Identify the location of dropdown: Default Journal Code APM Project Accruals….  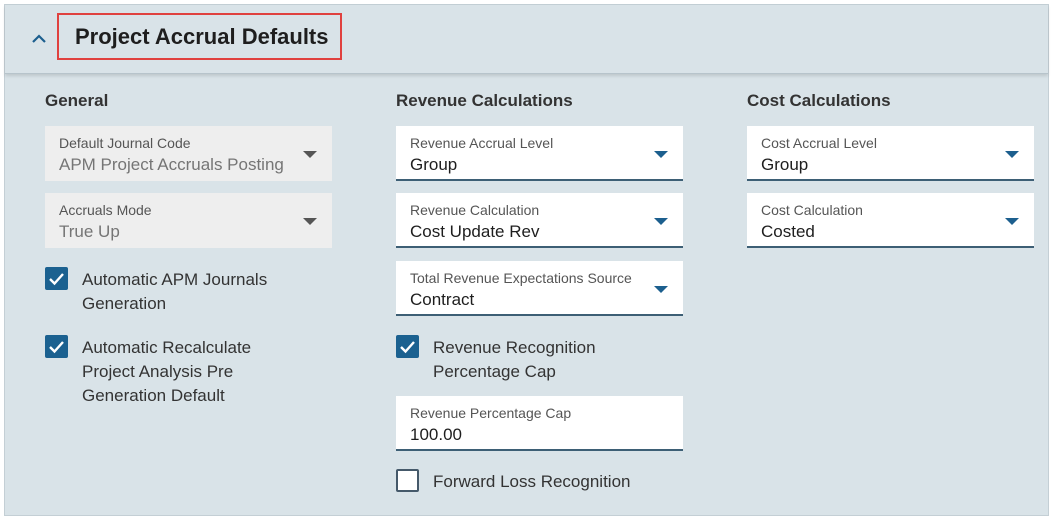
(188, 153).